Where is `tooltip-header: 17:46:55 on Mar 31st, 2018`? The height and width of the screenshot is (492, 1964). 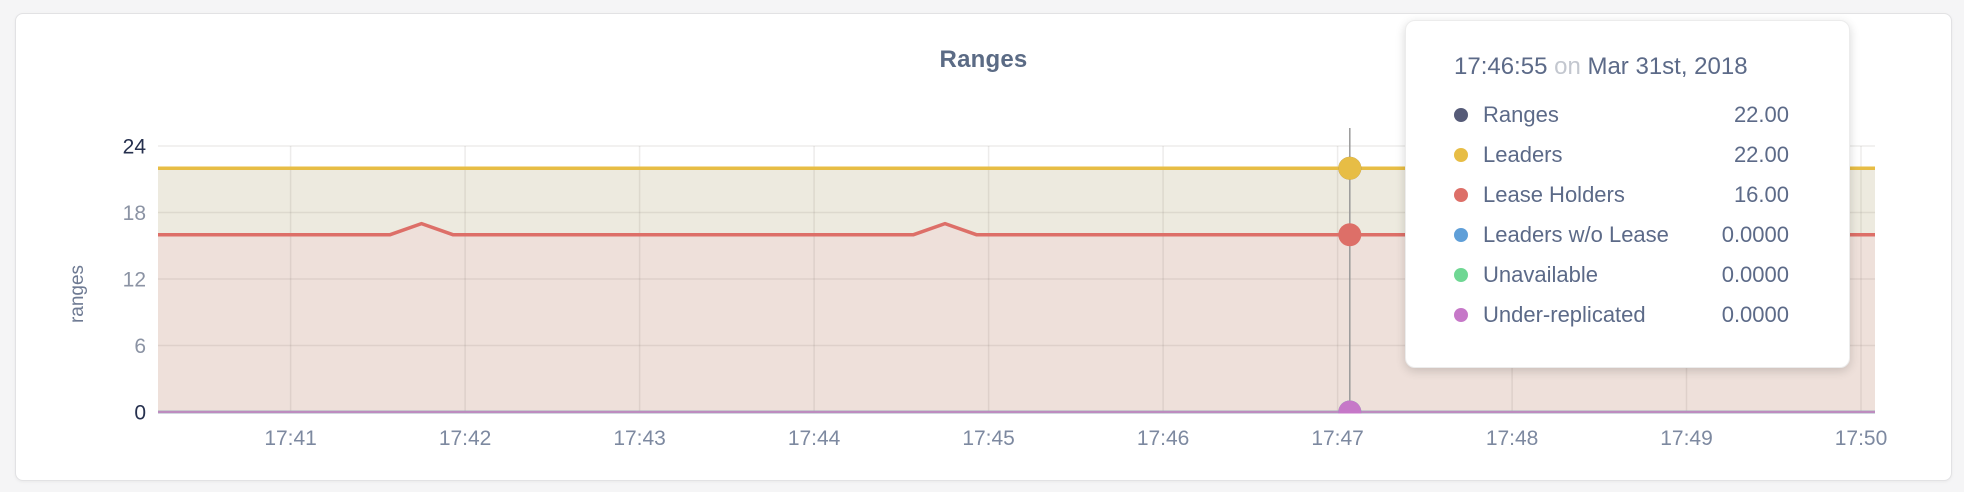 tooltip-header: 17:46:55 on Mar 31st, 2018 is located at coordinates (1621, 67).